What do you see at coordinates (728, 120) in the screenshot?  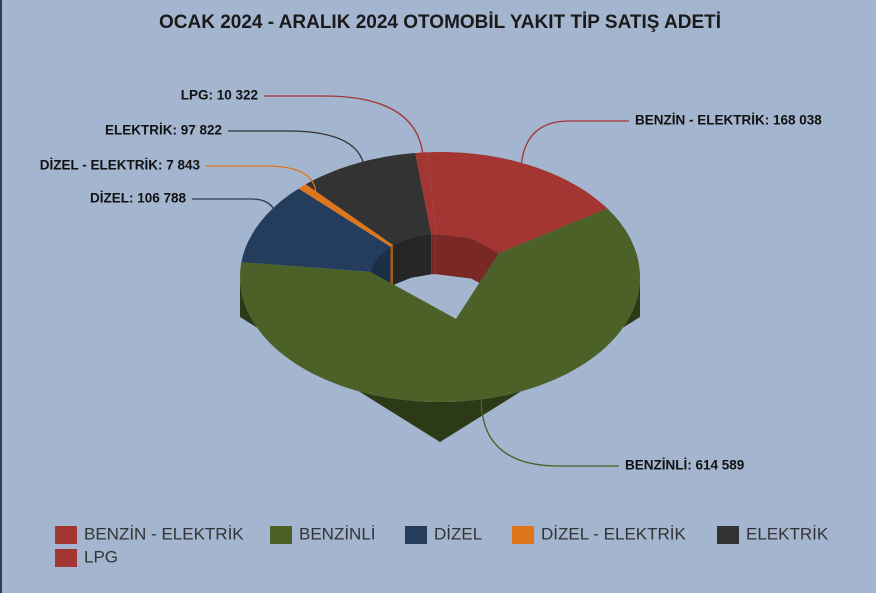 I see `data-label: BENZİN - ELEKTRİK: 168 038` at bounding box center [728, 120].